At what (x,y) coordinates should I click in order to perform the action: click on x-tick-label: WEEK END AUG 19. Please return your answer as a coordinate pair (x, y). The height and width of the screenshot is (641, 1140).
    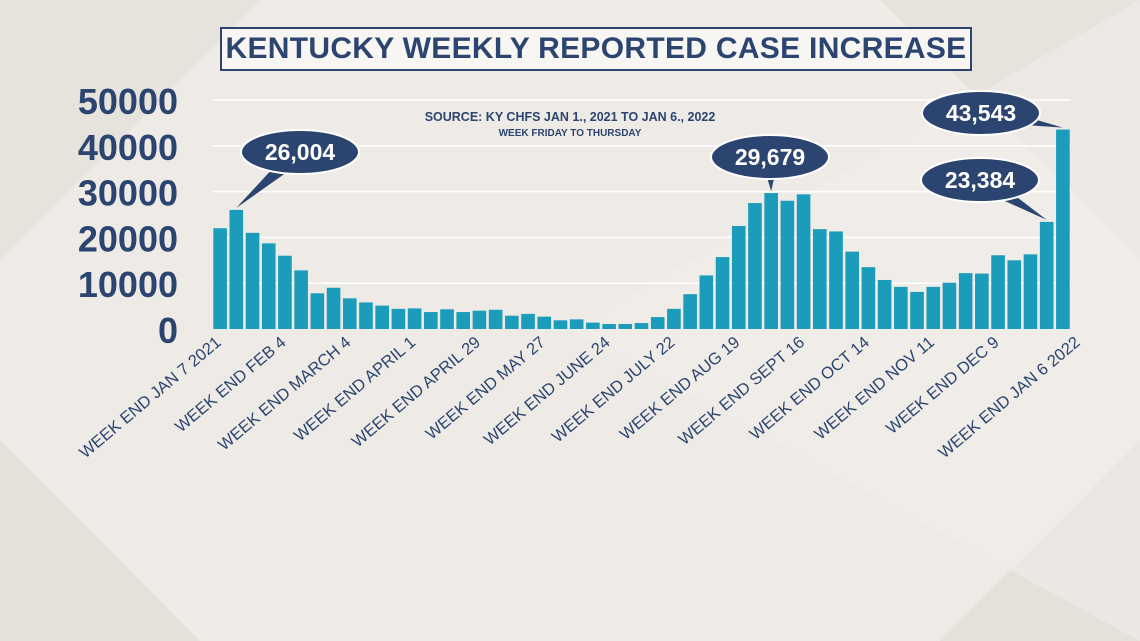
    Looking at the image, I should click on (680, 388).